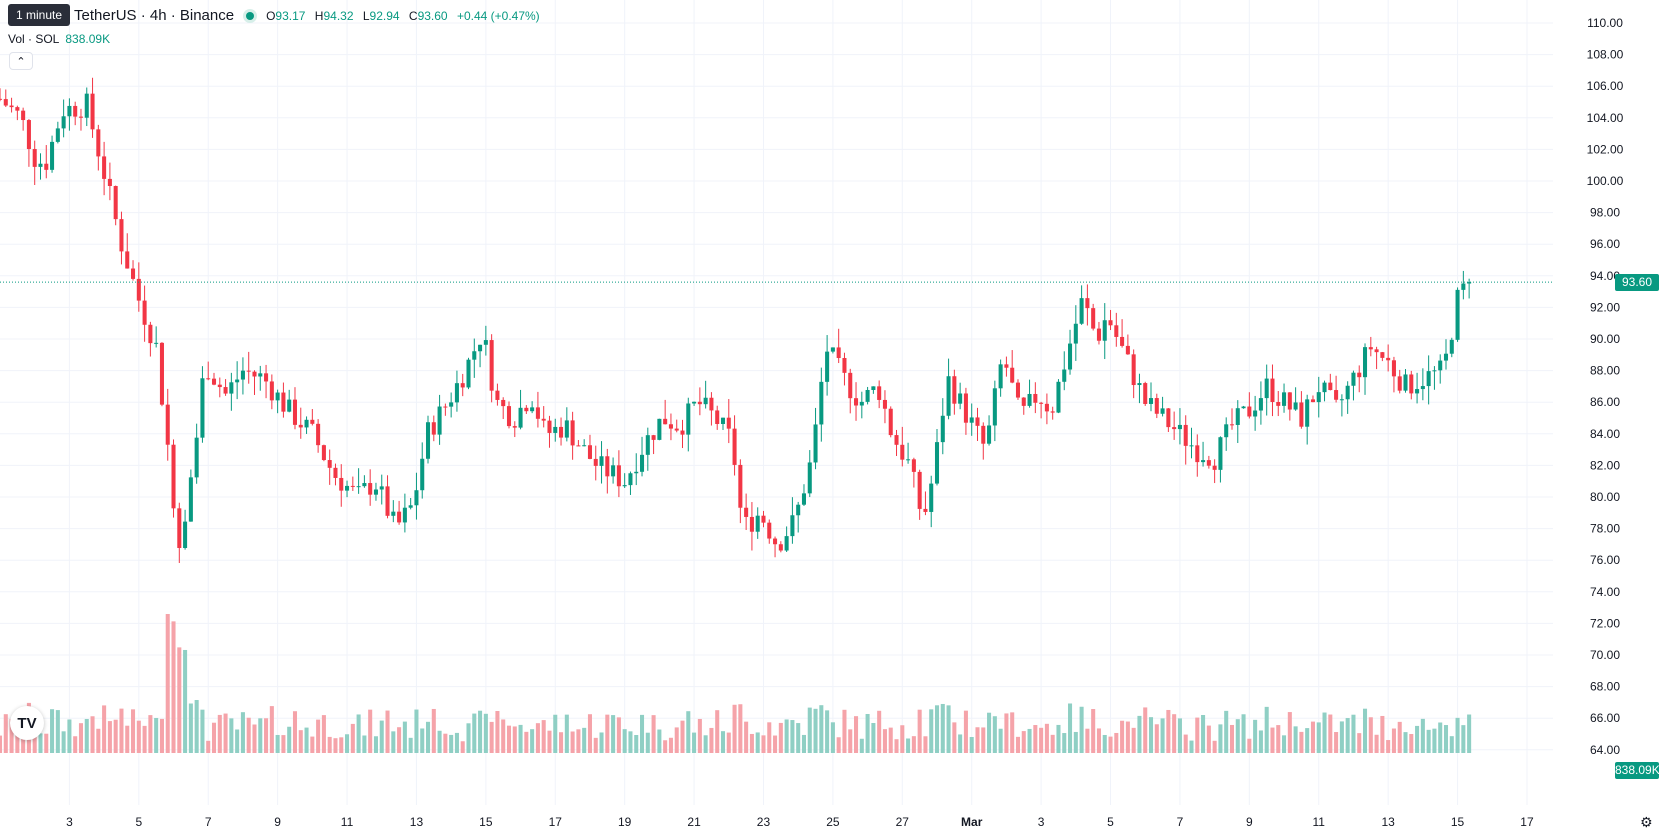 This screenshot has height=835, width=1678. Describe the element at coordinates (1605, 276) in the screenshot. I see `price-tick-label: 94.00` at that location.